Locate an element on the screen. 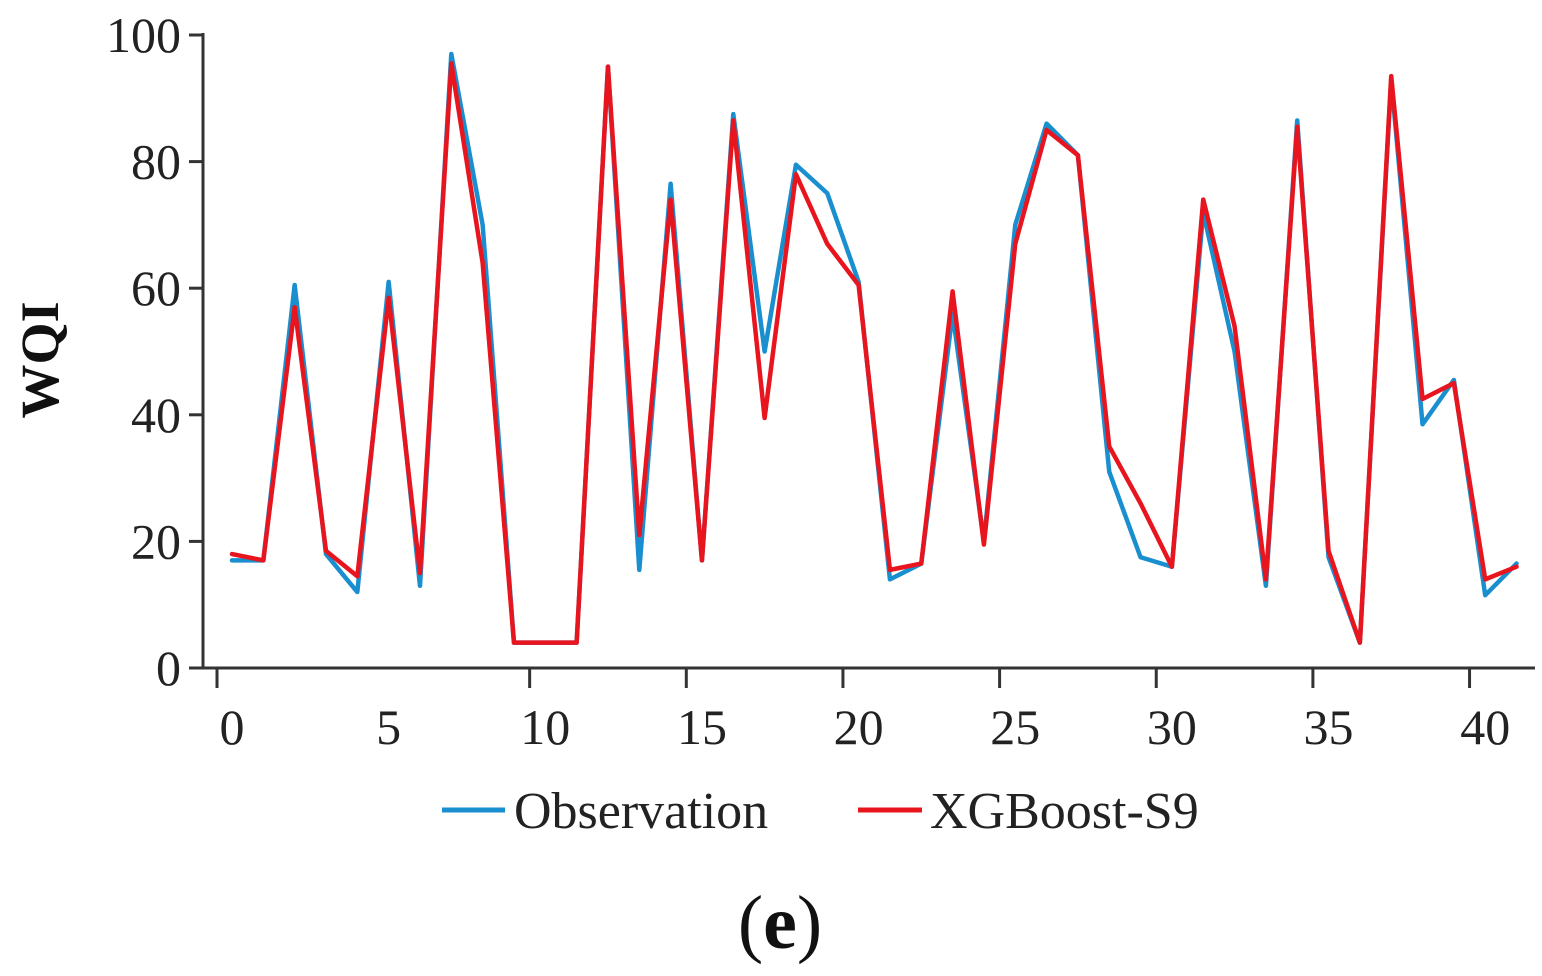  y-tick-label: 80 is located at coordinates (156, 162).